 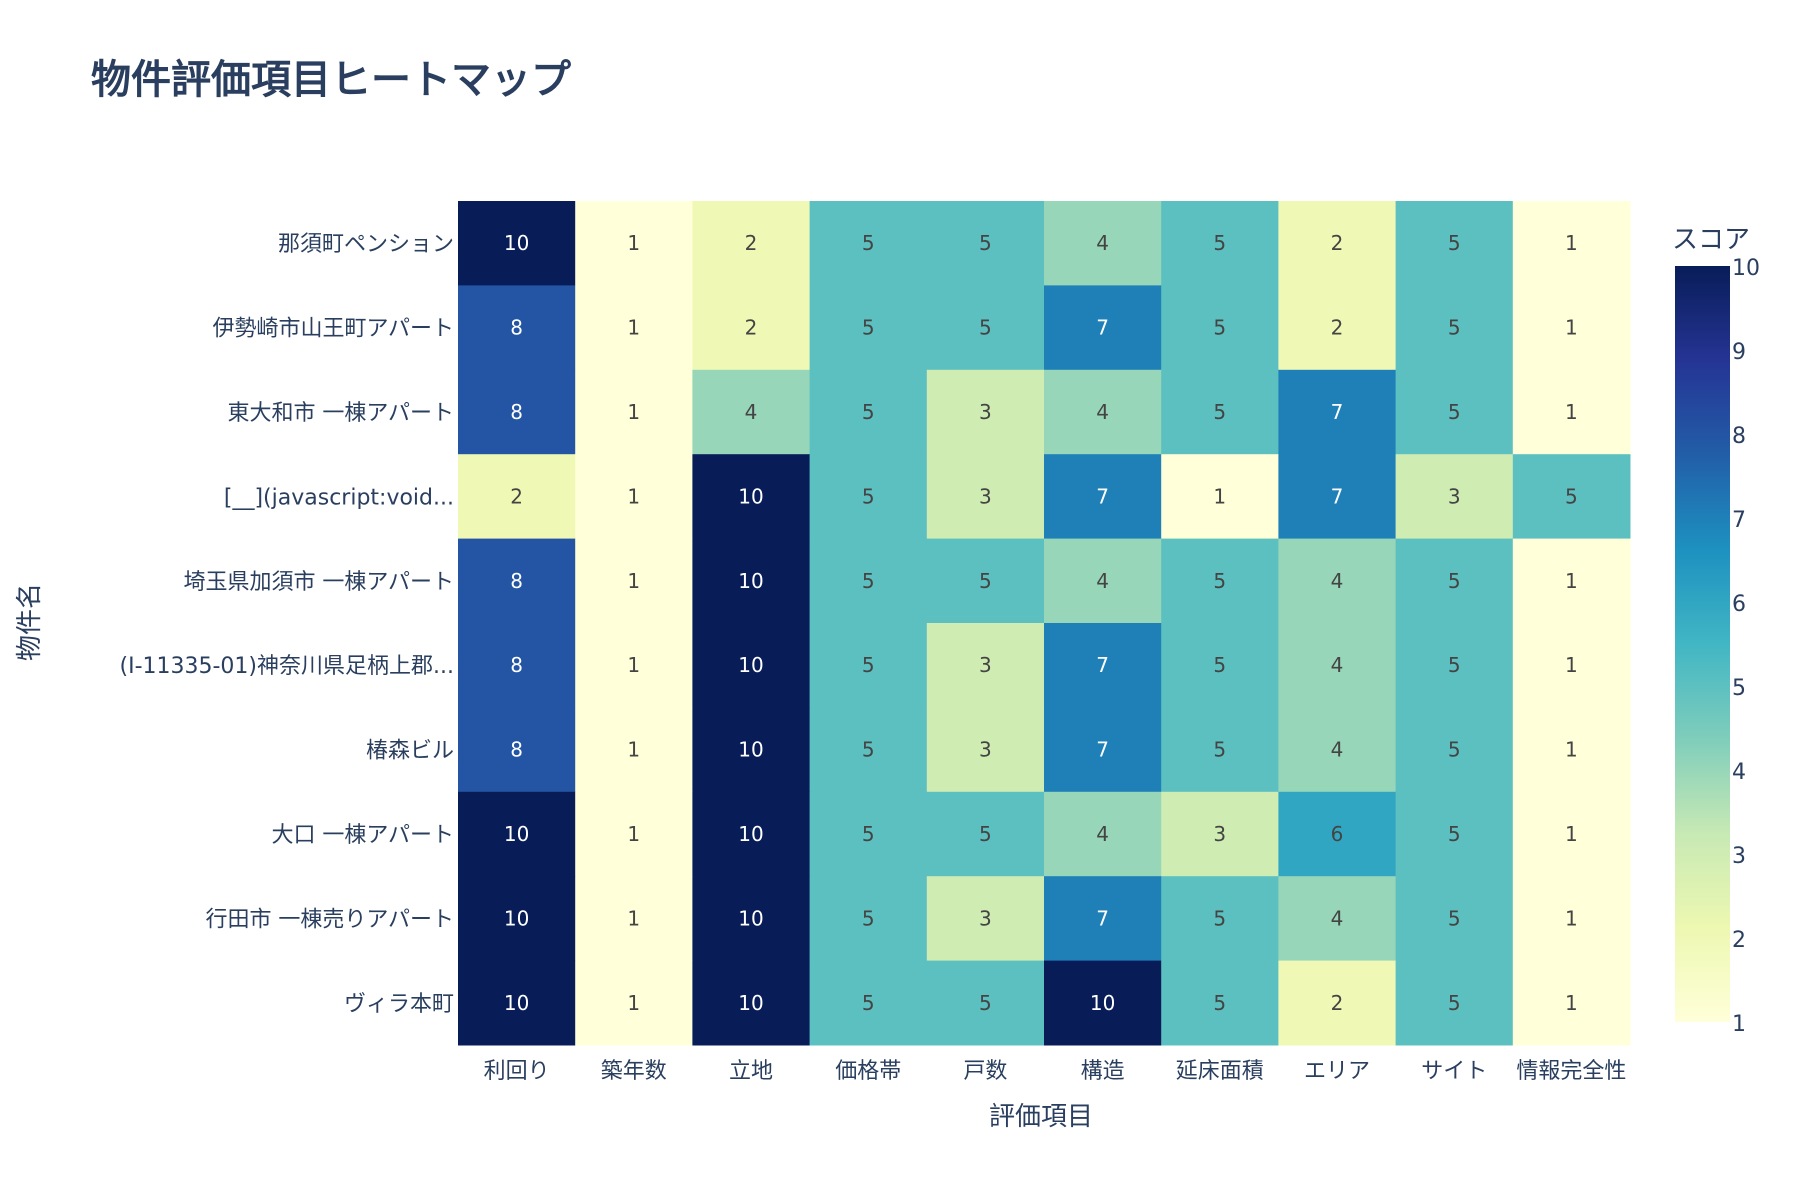 What do you see at coordinates (1571, 1071) in the screenshot?
I see `x-tick-label: 情報完全性` at bounding box center [1571, 1071].